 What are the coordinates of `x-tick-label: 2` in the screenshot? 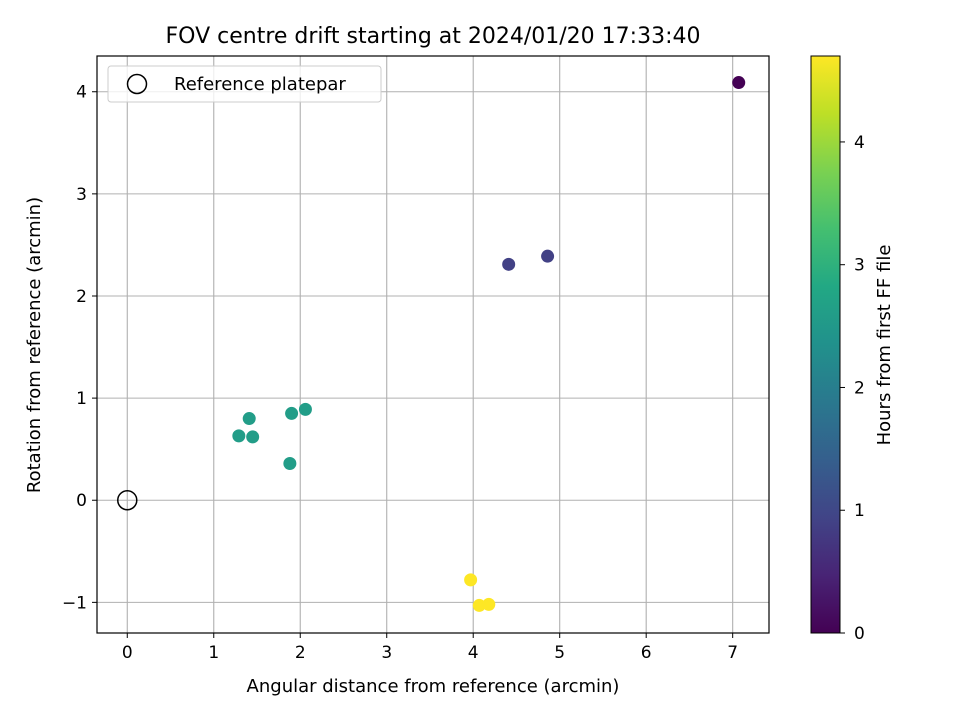 It's located at (300, 653).